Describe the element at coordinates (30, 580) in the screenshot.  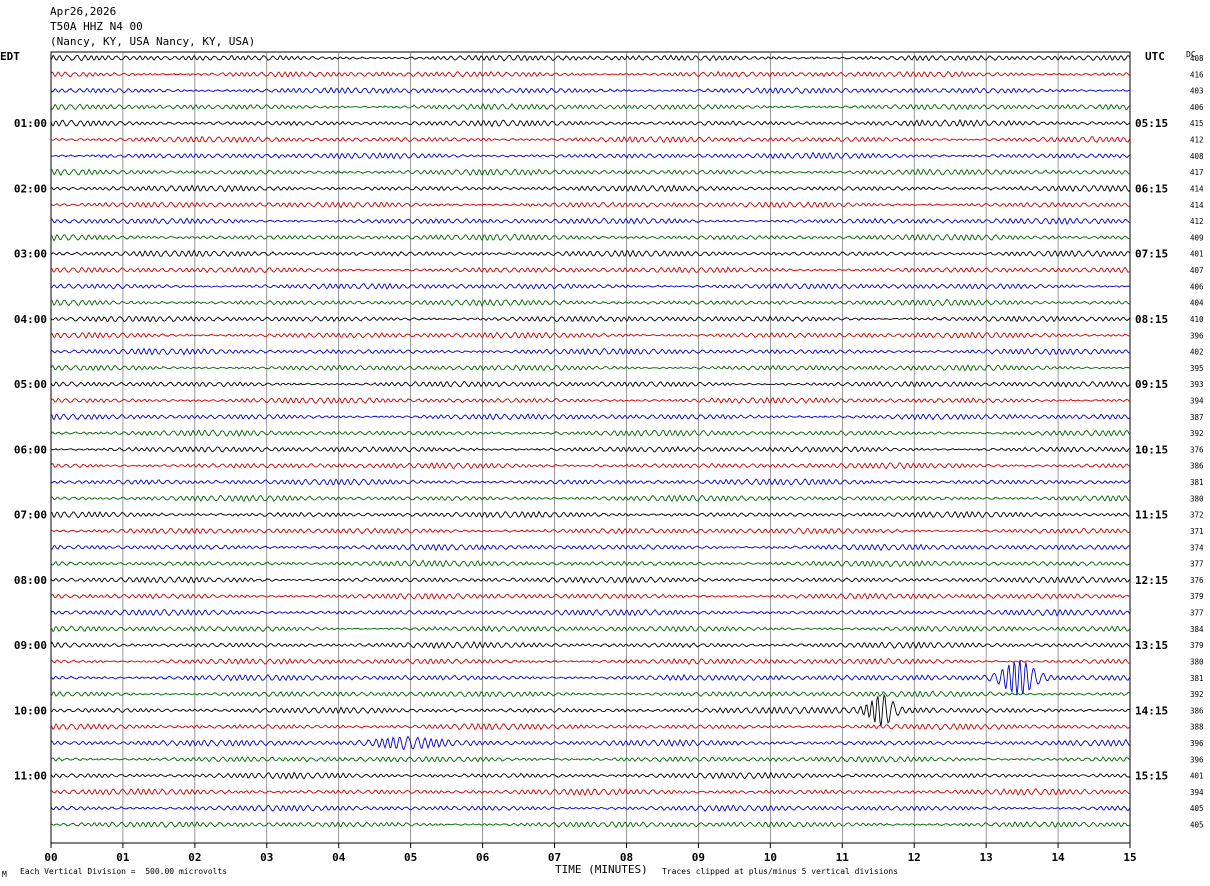
I see `left-hour-label: 08:00` at that location.